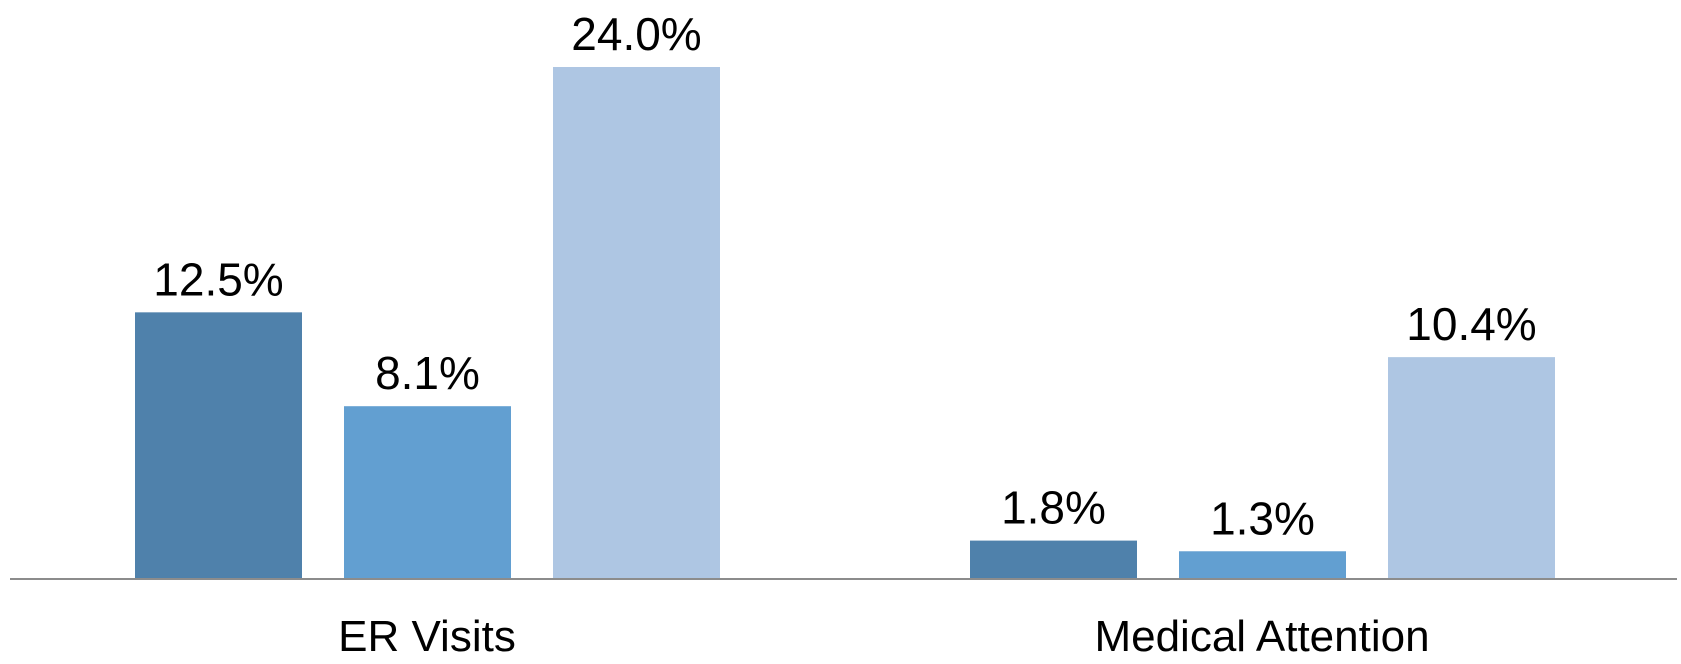  What do you see at coordinates (636, 34) in the screenshot?
I see `data-label-0-2: 24.0%` at bounding box center [636, 34].